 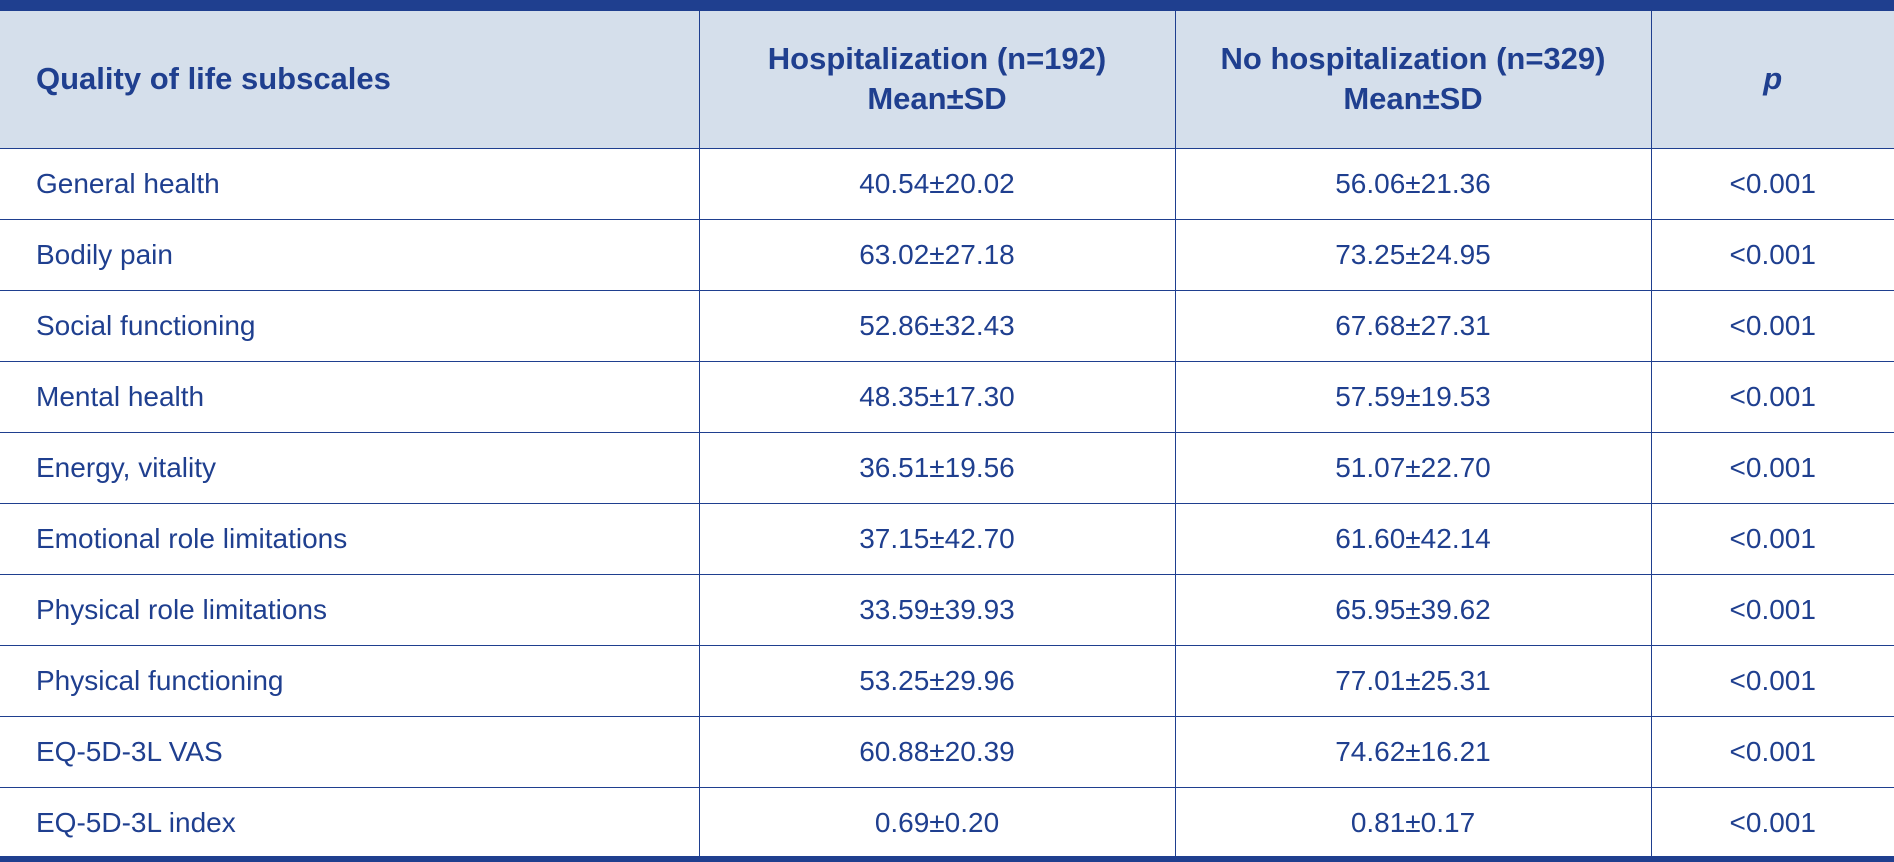 What do you see at coordinates (1413, 99) in the screenshot?
I see `header-no-hospitalization-stat: Mean±SD` at bounding box center [1413, 99].